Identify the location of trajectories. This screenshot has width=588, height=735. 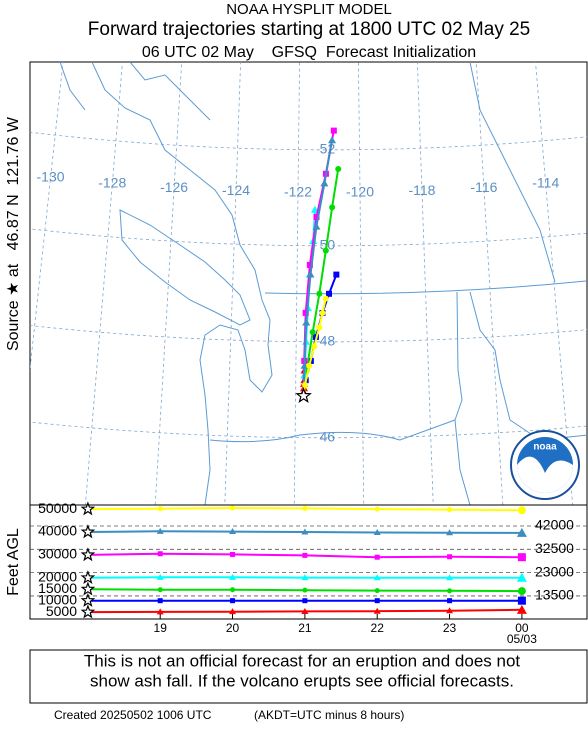
(318, 265).